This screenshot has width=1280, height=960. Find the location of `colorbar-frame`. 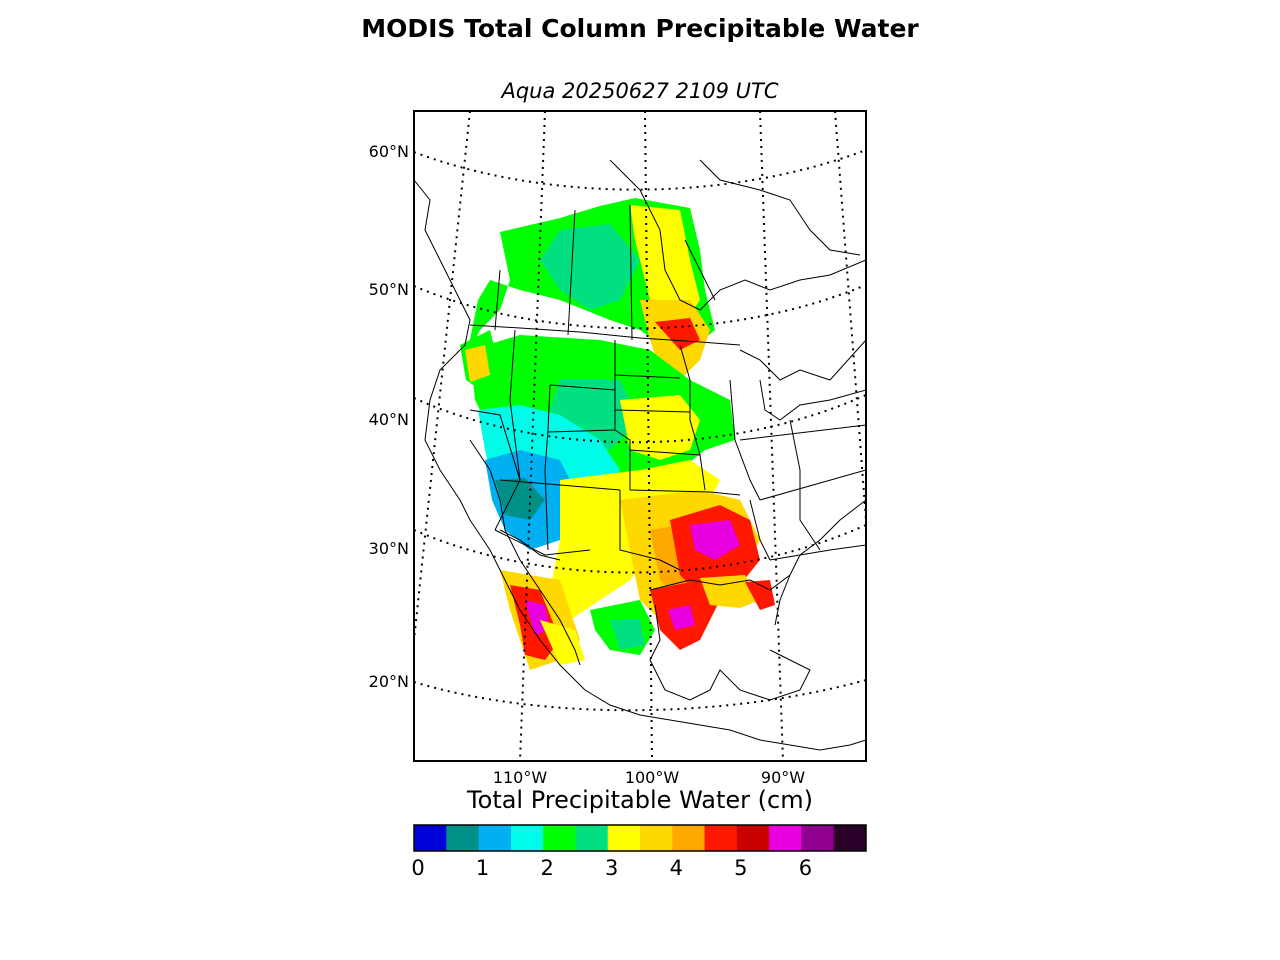

colorbar-frame is located at coordinates (640, 838).